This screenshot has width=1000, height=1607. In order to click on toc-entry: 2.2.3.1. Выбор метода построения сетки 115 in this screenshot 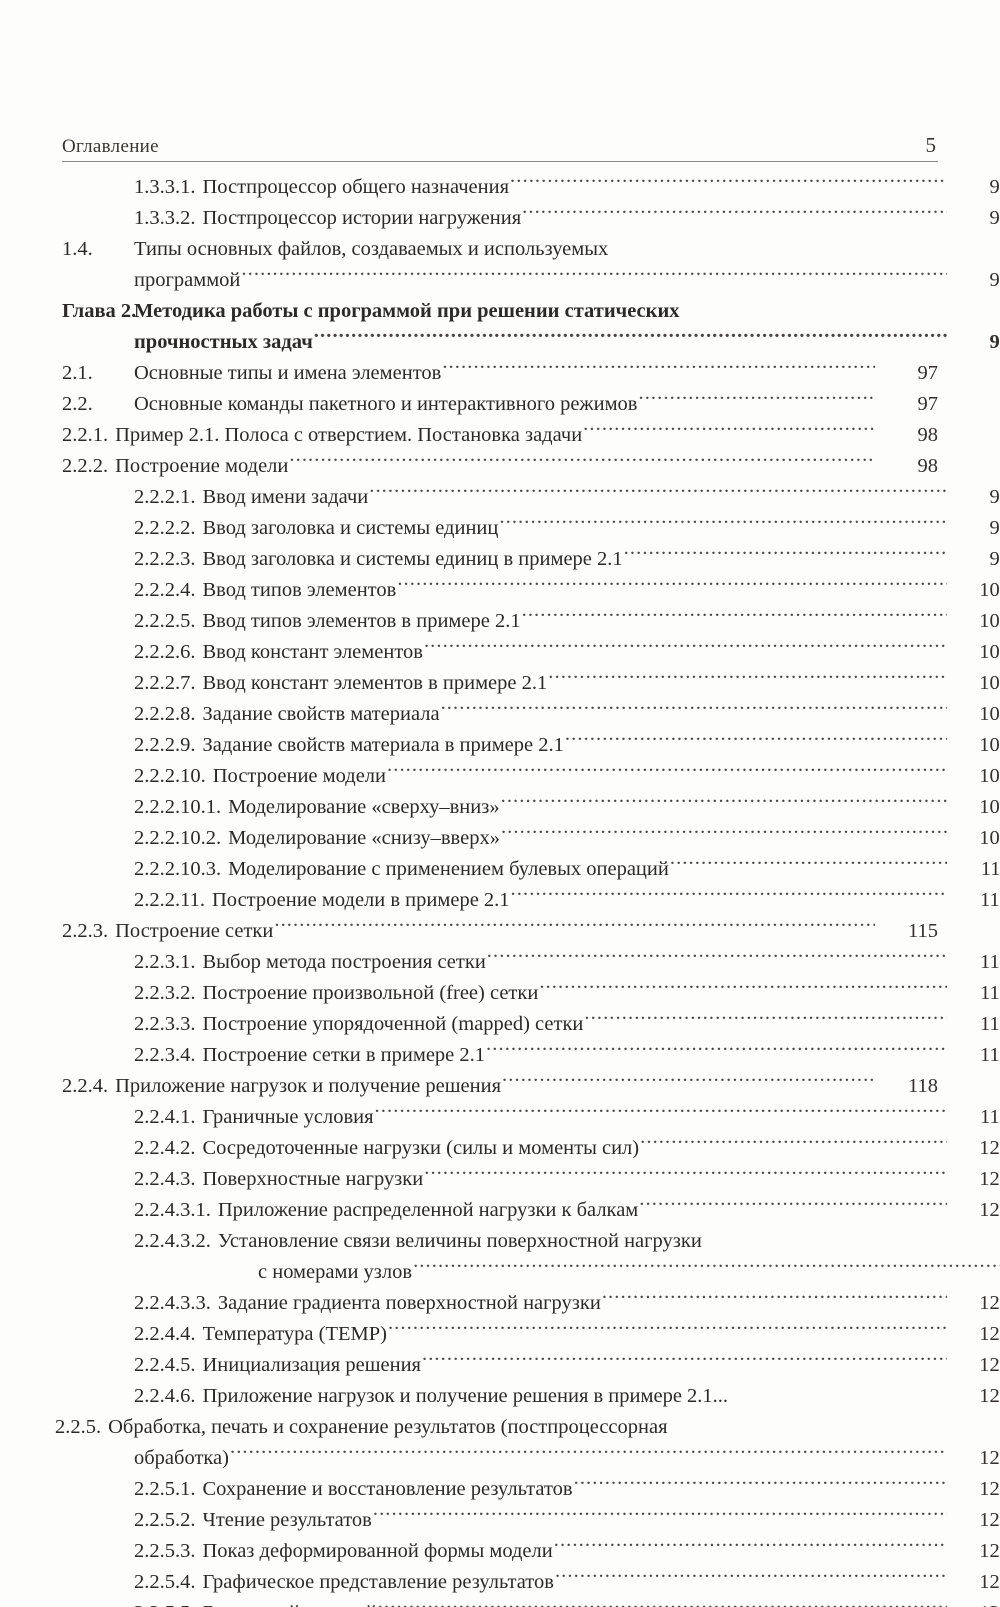, I will do `click(531, 962)`.